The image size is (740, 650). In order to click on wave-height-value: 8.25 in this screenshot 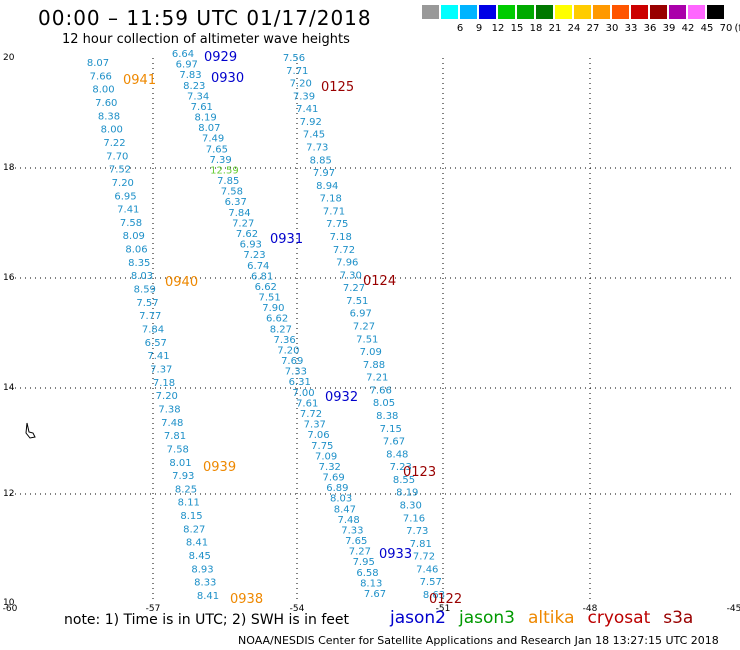, I will do `click(186, 489)`.